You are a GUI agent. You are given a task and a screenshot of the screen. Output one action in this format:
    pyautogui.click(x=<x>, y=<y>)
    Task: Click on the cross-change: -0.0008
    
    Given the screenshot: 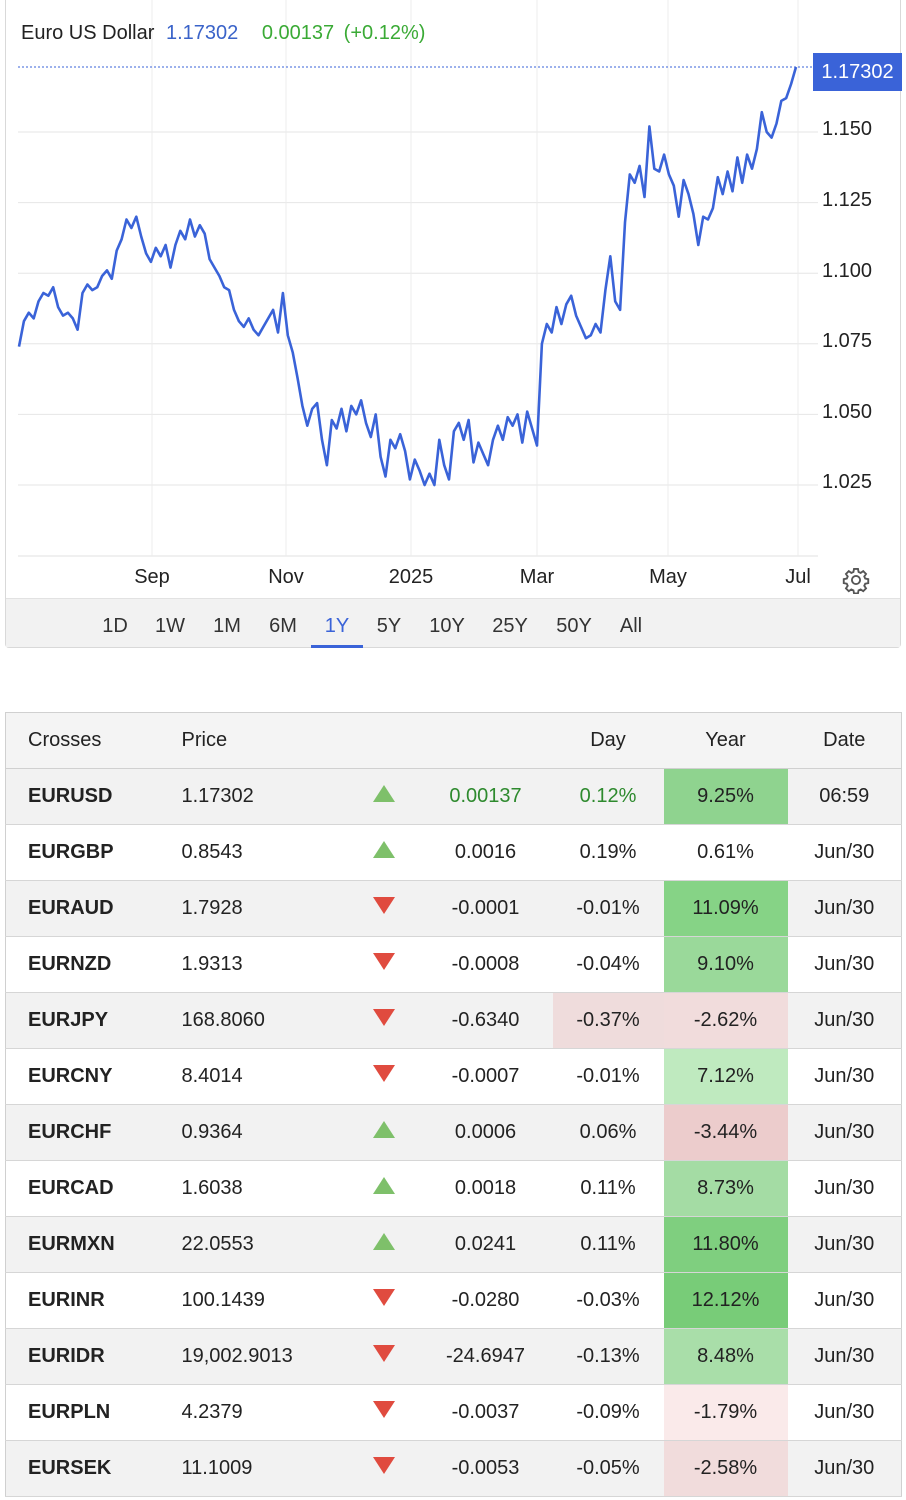 What is the action you would take?
    pyautogui.click(x=485, y=964)
    